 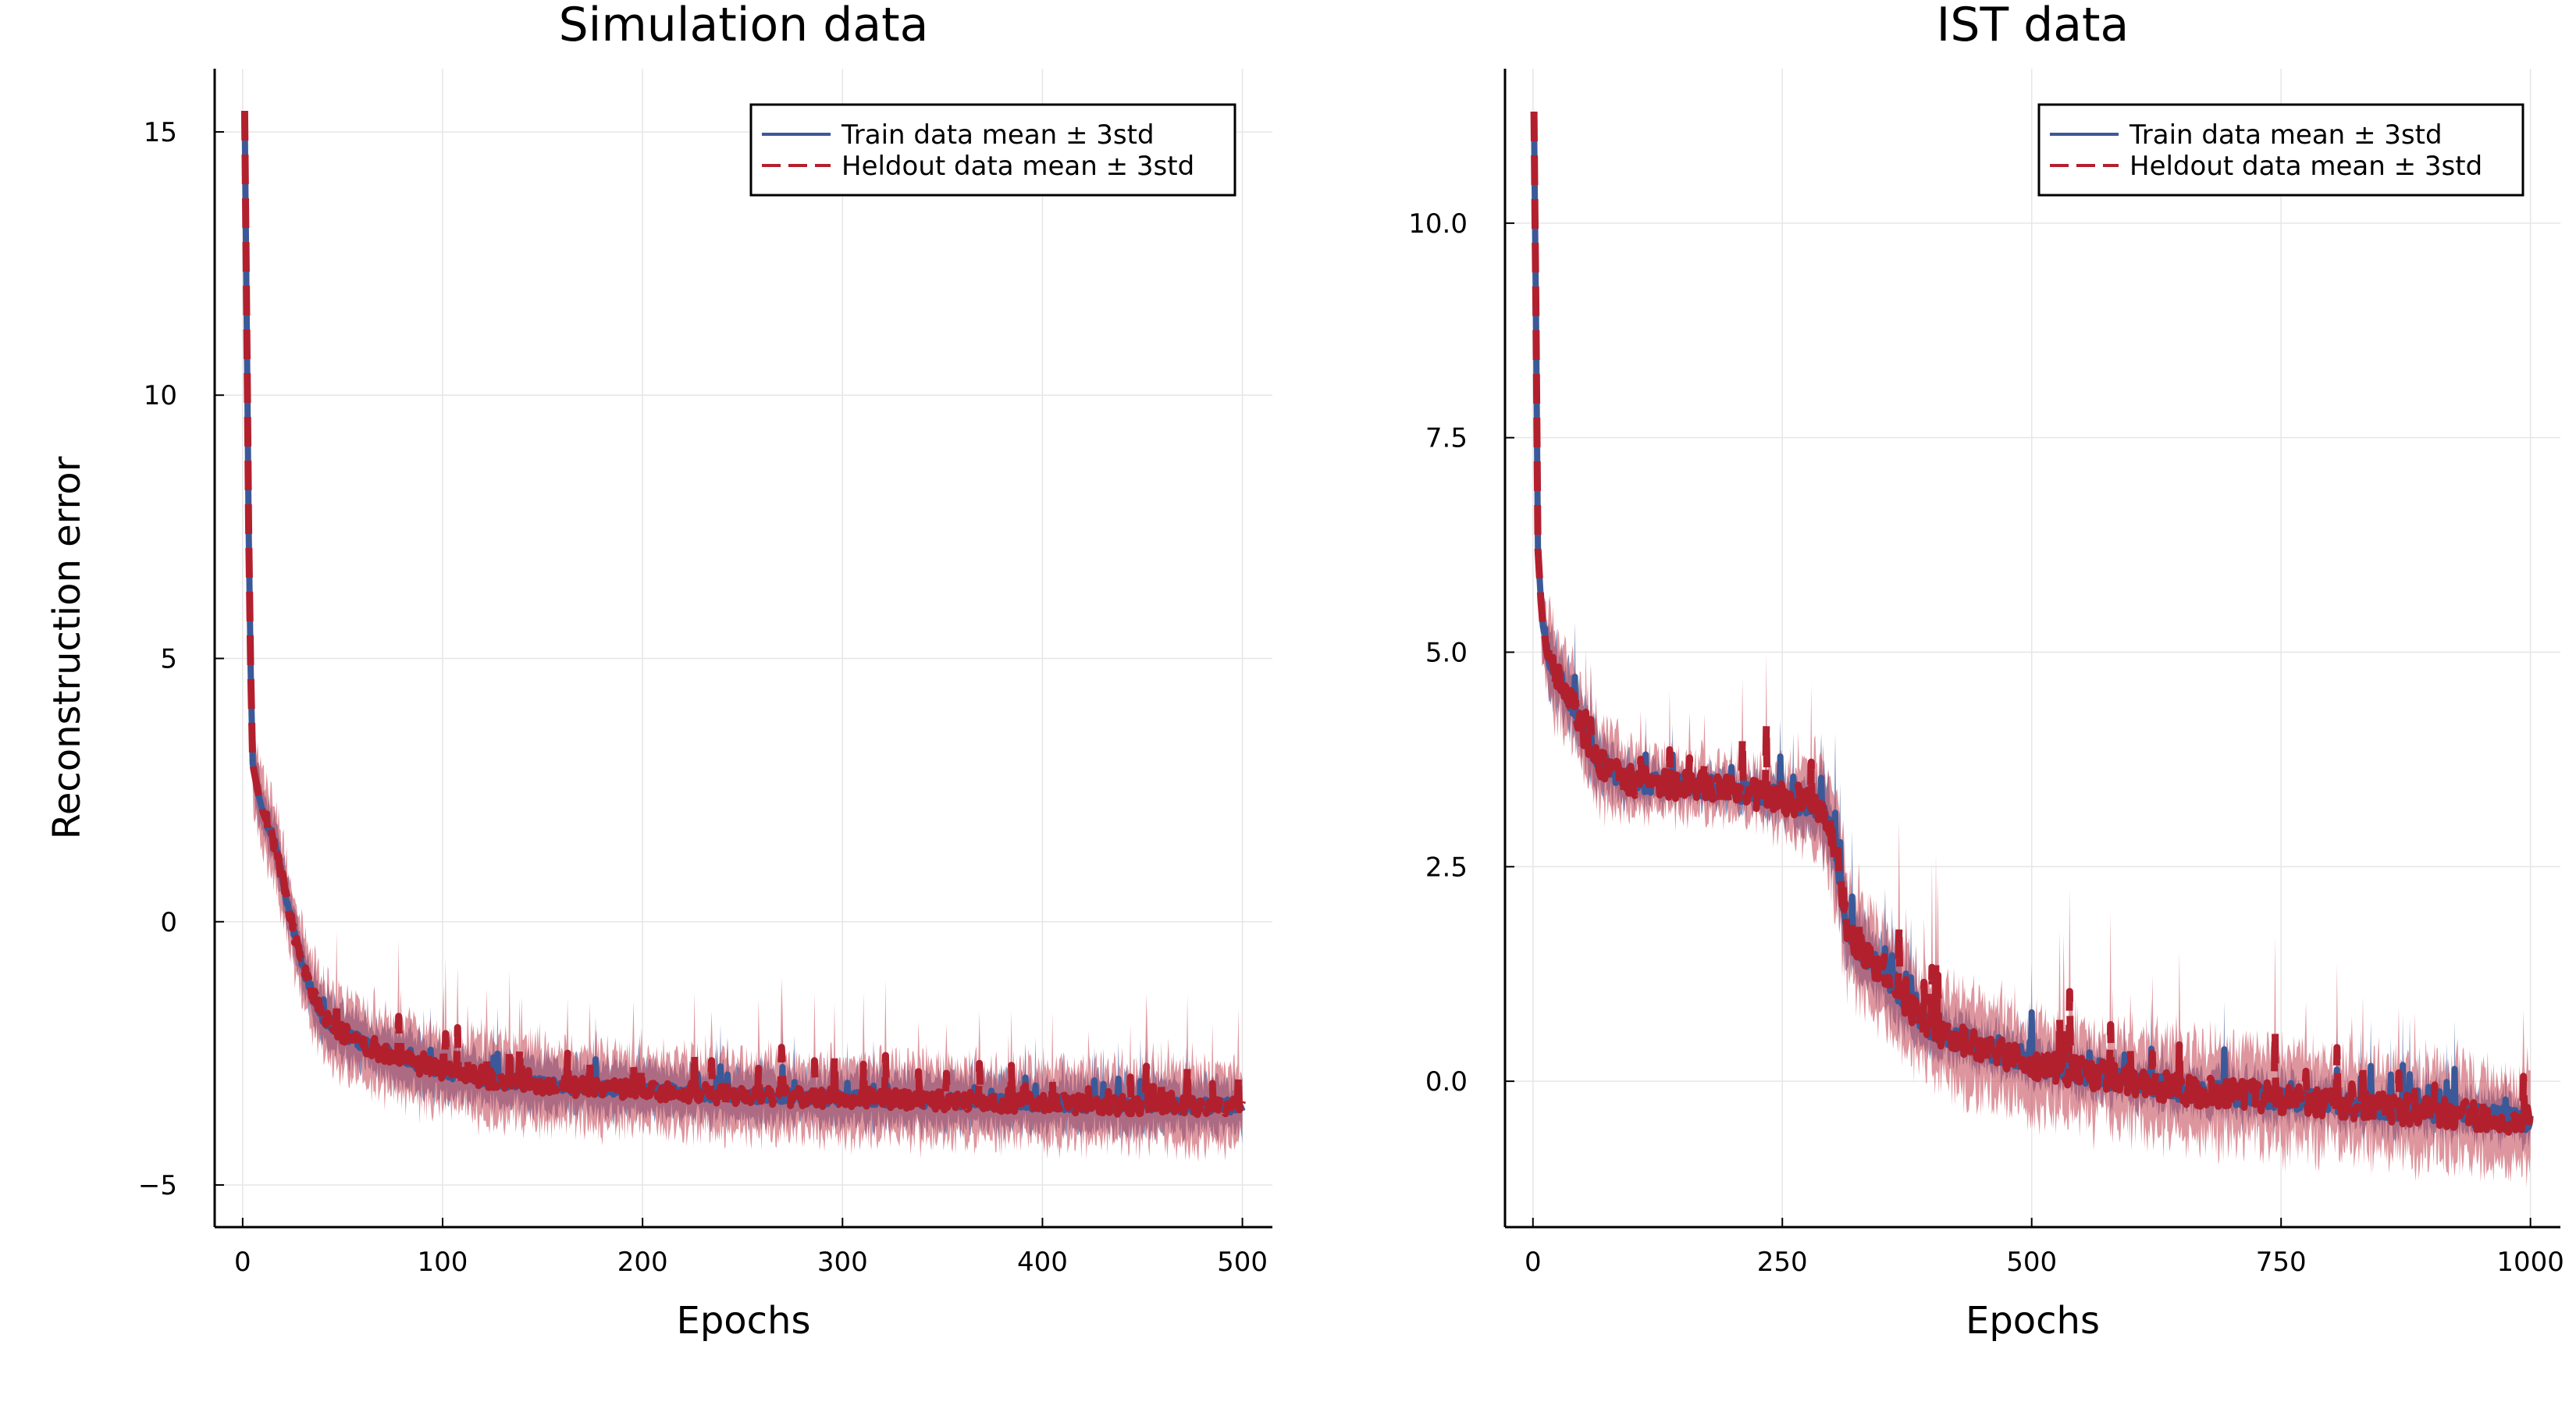 I want to click on y-tick-label: 0.0, so click(x=1446, y=1082).